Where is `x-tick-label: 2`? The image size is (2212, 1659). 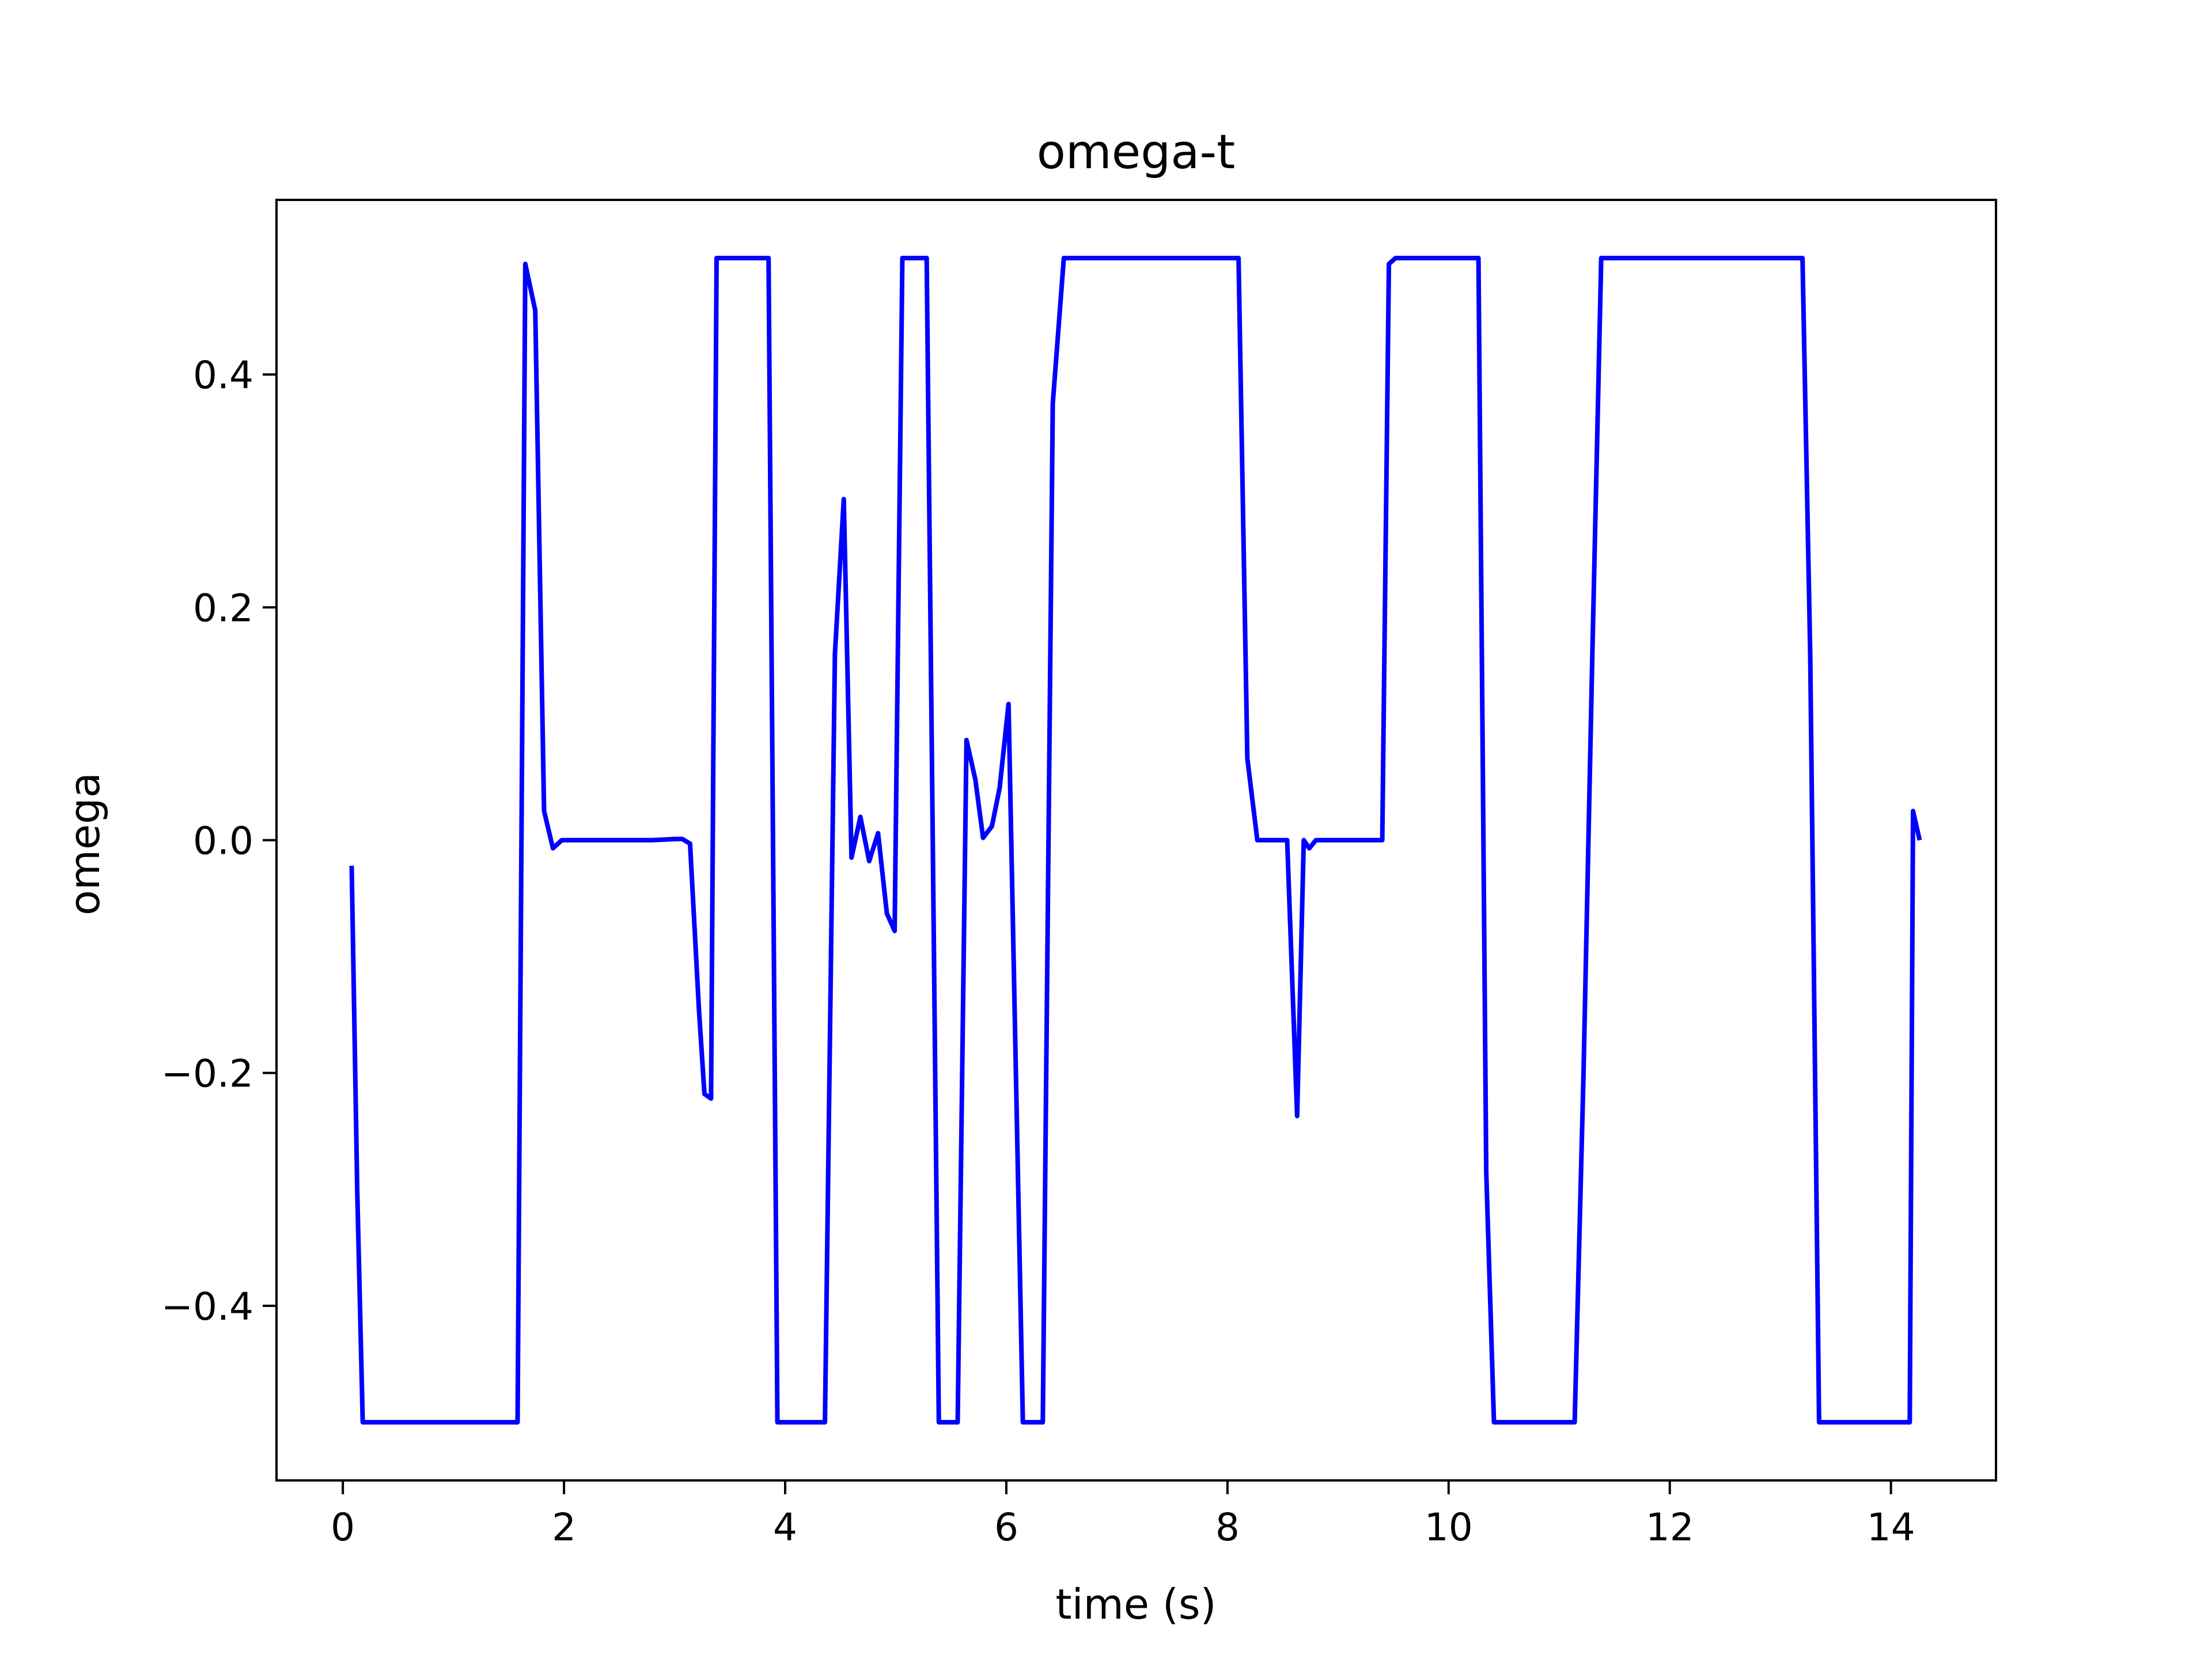
x-tick-label: 2 is located at coordinates (564, 1527).